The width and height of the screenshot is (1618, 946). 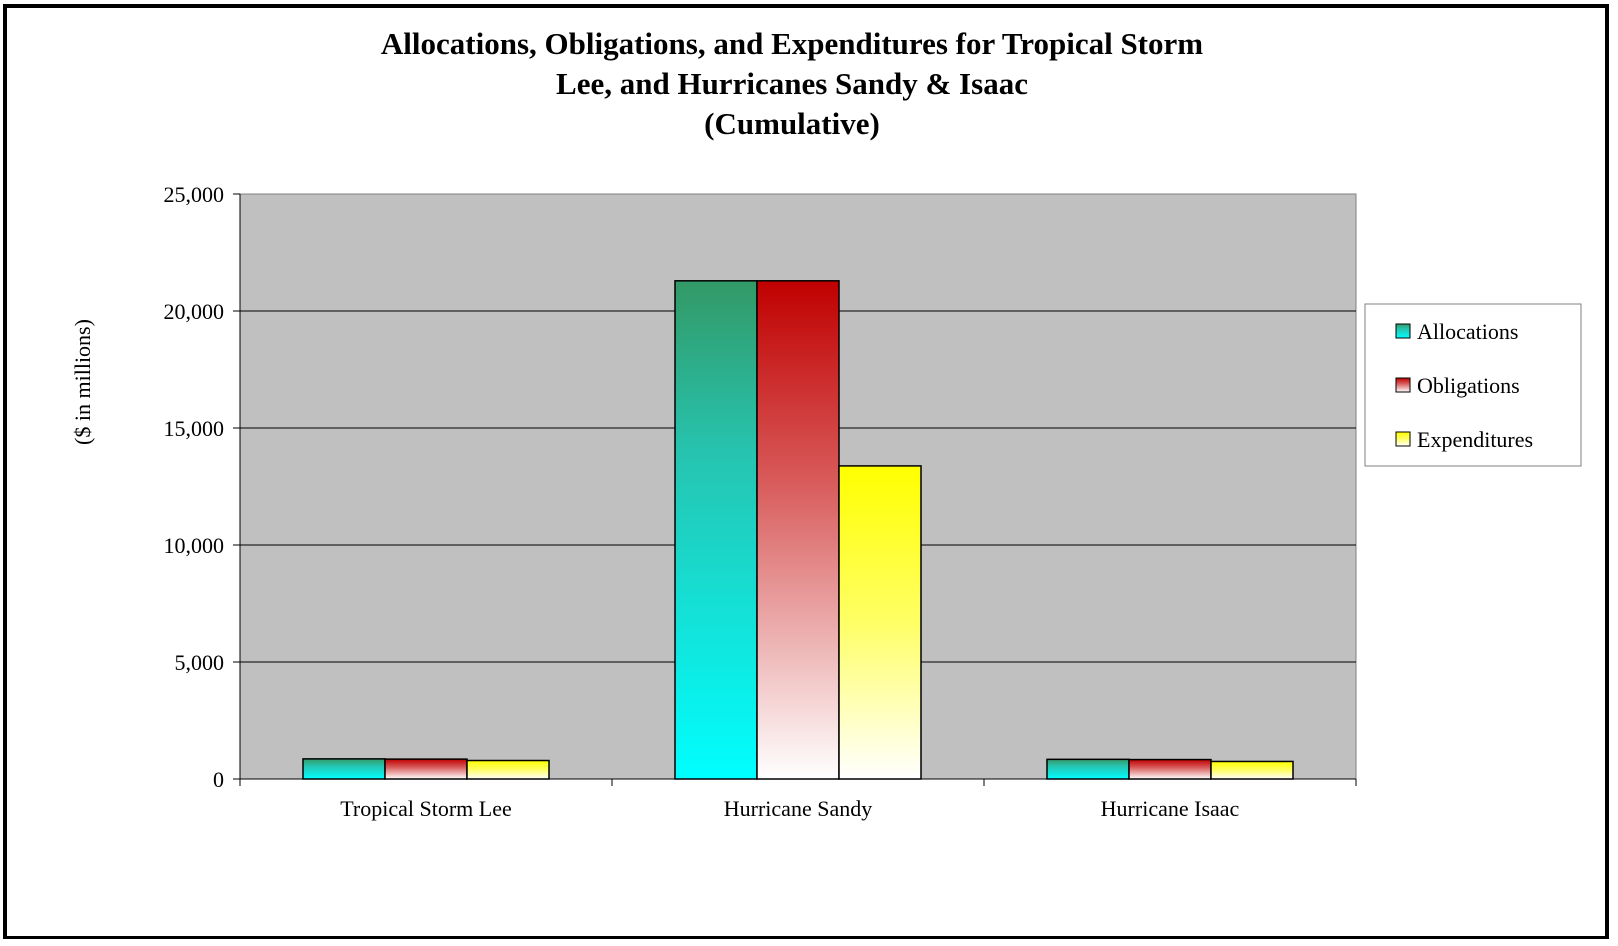 I want to click on y-tick-label: 25,000, so click(x=194, y=194).